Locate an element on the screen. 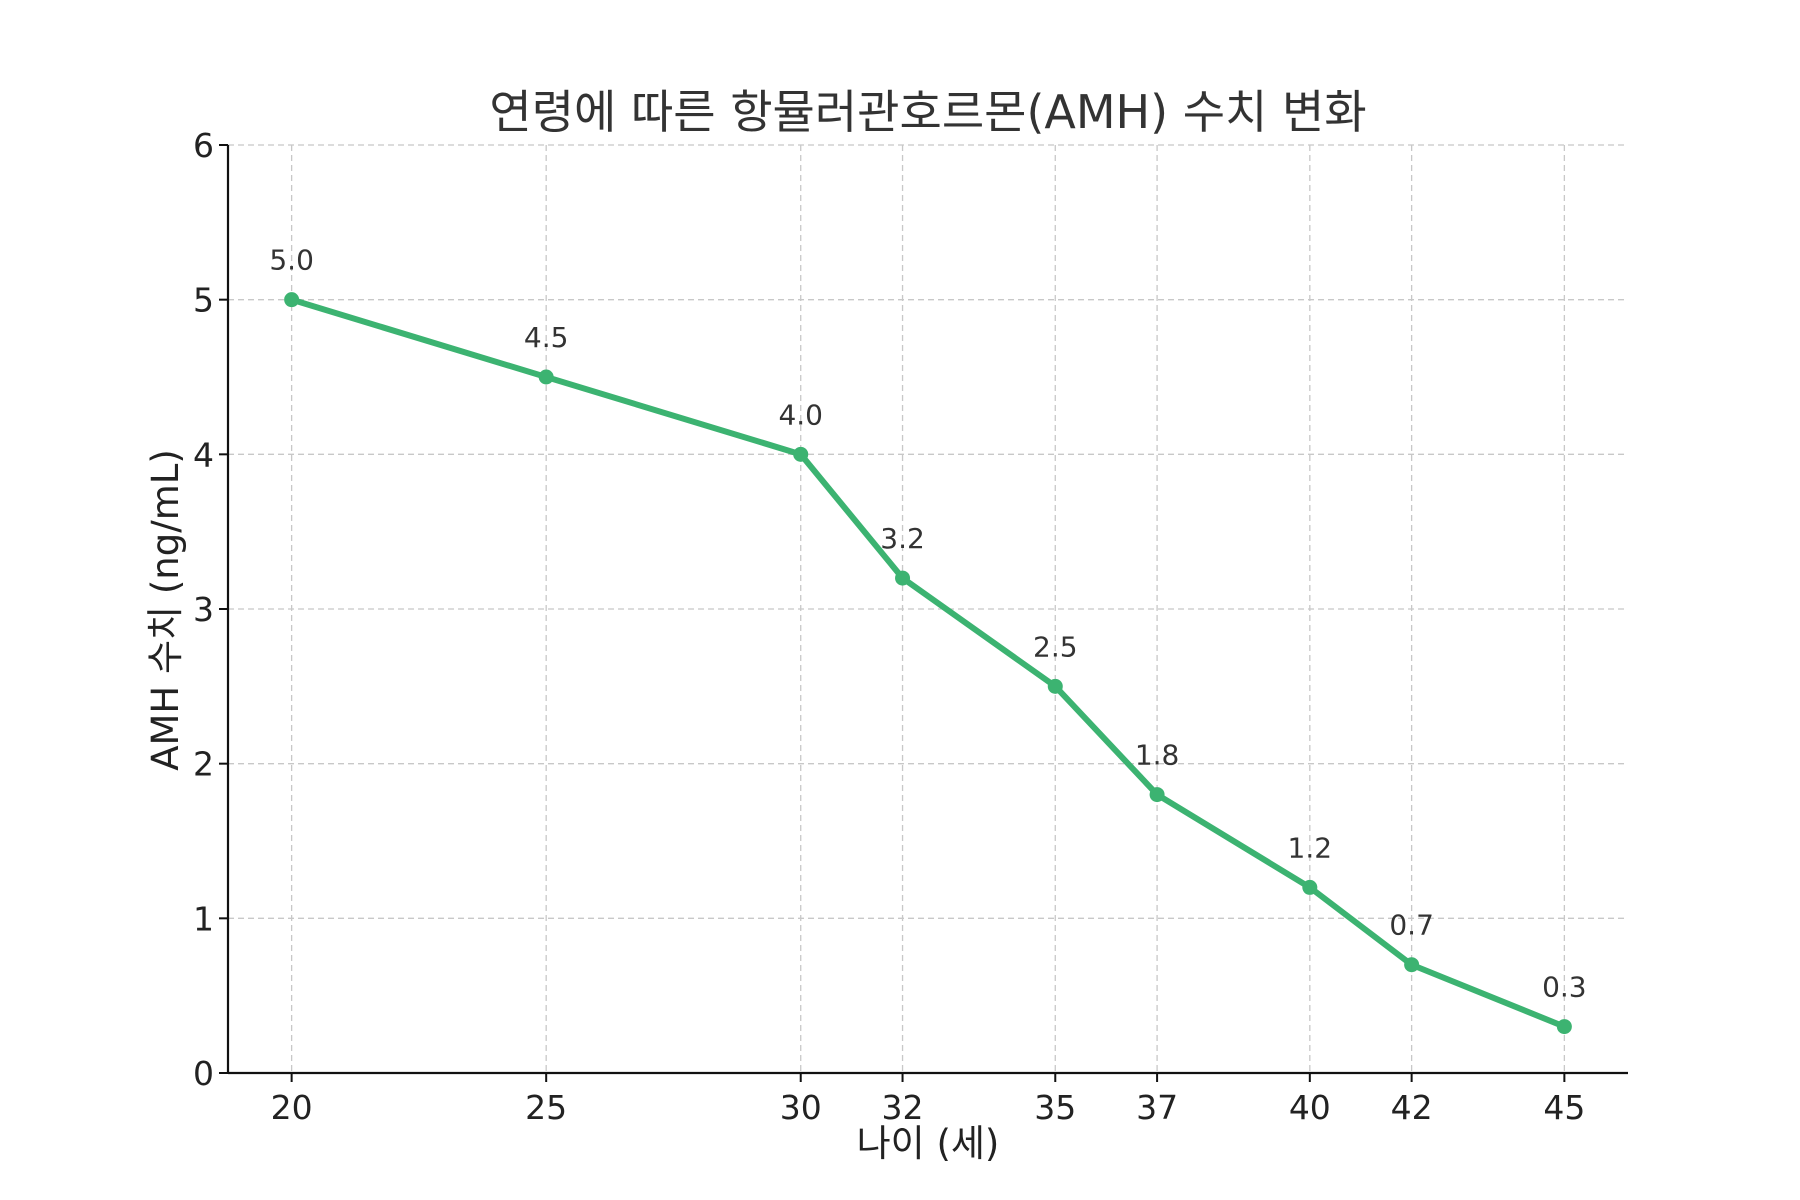  data-label: 2.5 is located at coordinates (1055, 646).